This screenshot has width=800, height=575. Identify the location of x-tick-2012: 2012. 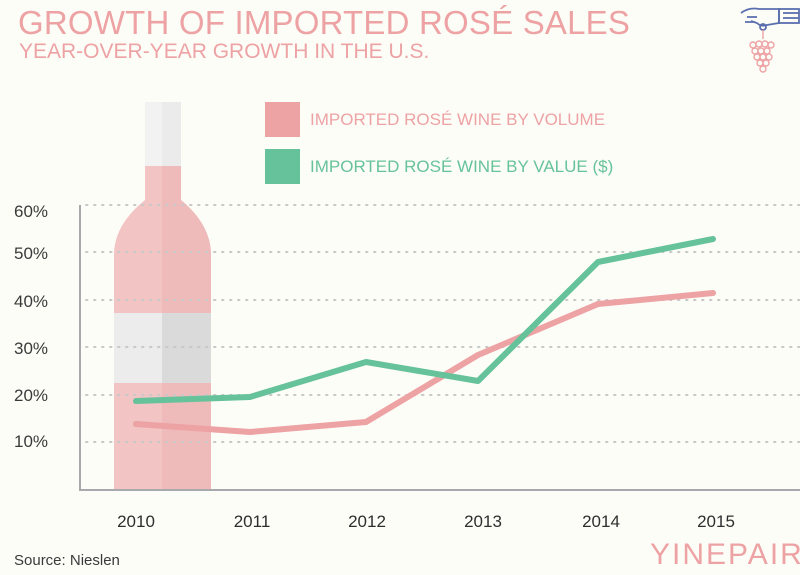
(367, 521).